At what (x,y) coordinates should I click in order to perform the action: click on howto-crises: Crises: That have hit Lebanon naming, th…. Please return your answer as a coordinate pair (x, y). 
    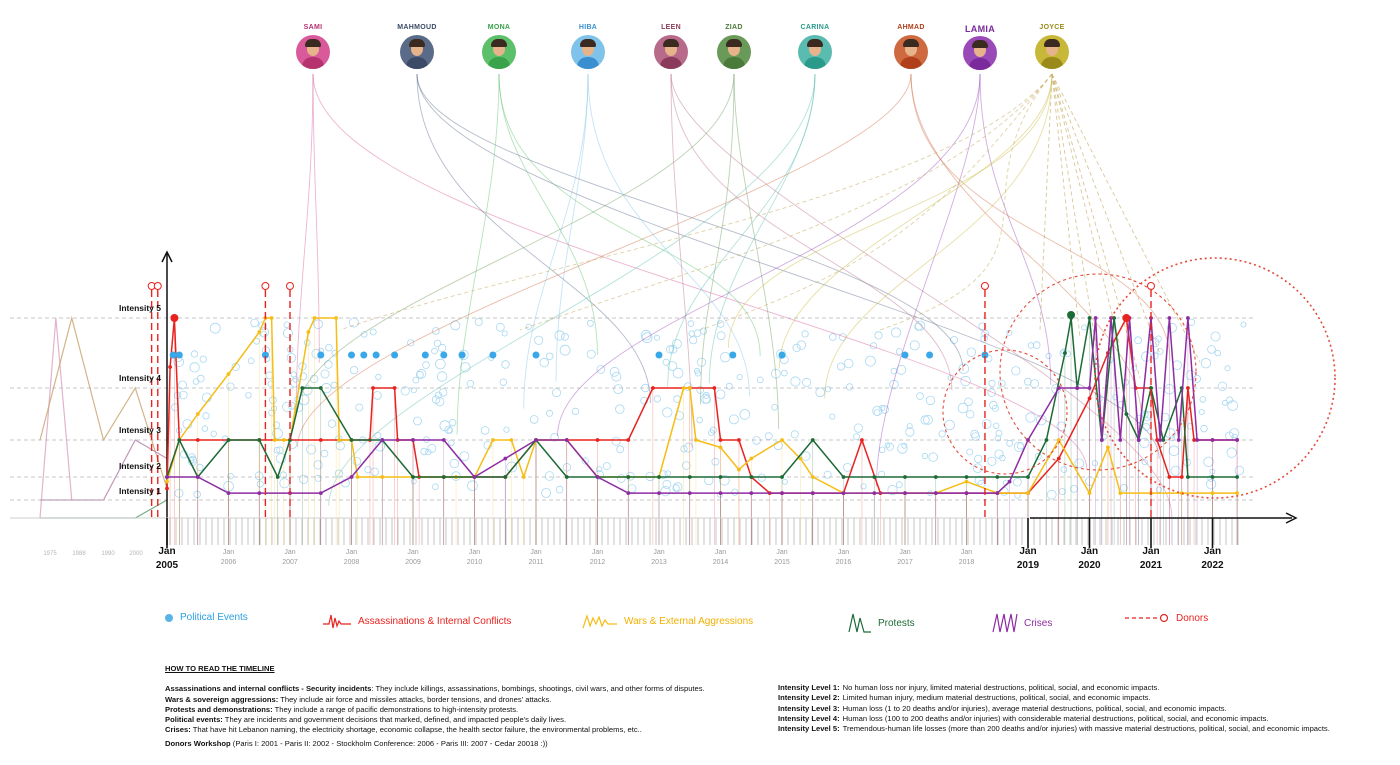
    Looking at the image, I should click on (403, 730).